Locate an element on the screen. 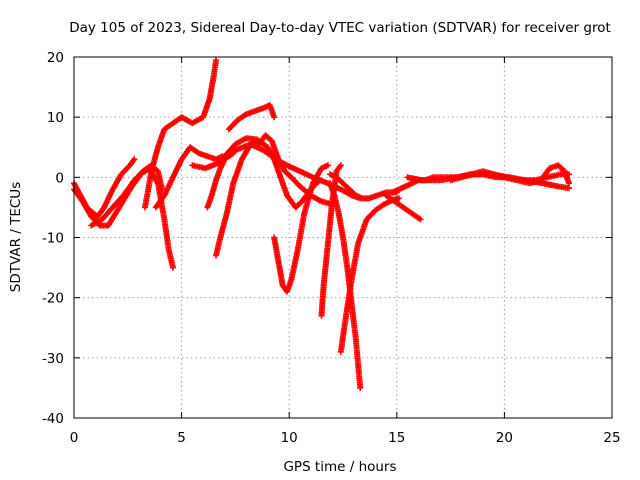 This screenshot has width=640, height=480. y-tick-label: -30 is located at coordinates (53, 359).